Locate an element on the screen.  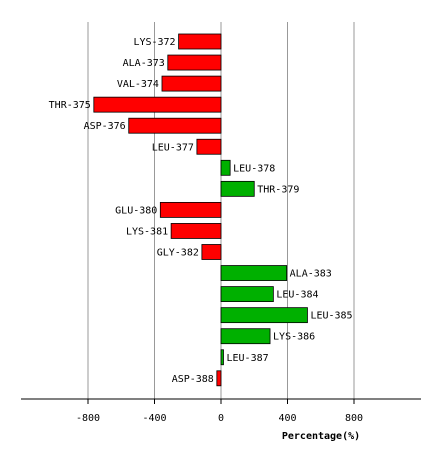
category-label: LEU-387 is located at coordinates (247, 358).